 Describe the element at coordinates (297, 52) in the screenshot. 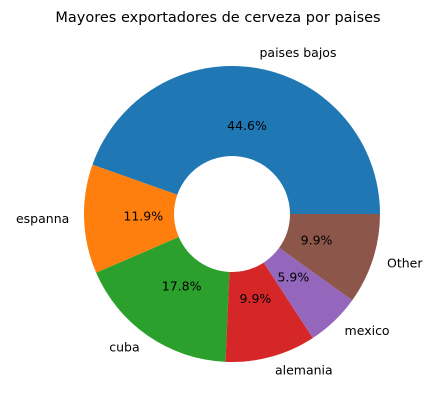

I see `slice-label-paises-bajos: paises bajos` at that location.